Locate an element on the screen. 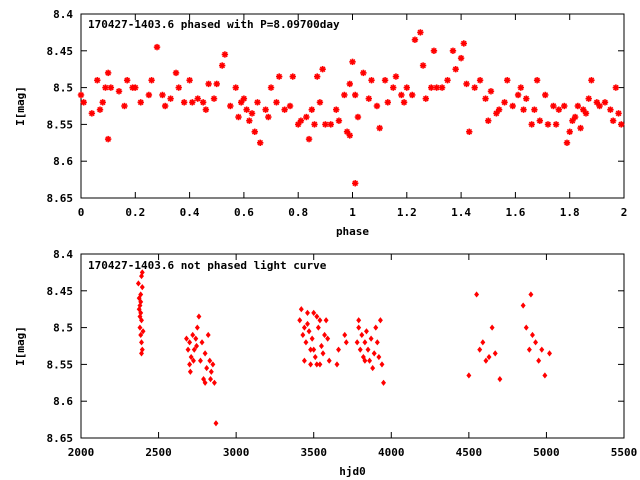 The height and width of the screenshot is (480, 640). x-tick-label: 1.8 is located at coordinates (570, 212).